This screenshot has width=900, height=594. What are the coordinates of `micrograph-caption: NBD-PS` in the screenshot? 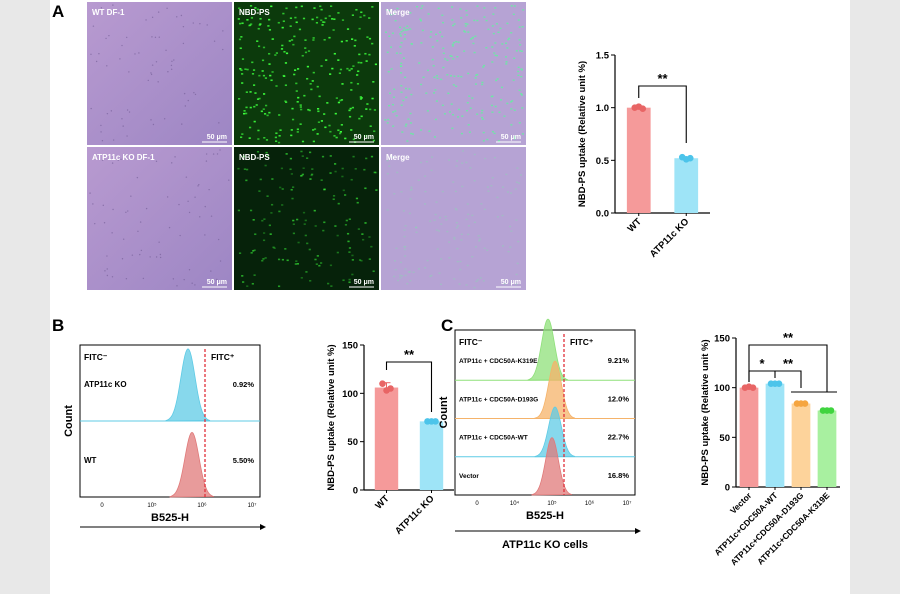 It's located at (254, 157).